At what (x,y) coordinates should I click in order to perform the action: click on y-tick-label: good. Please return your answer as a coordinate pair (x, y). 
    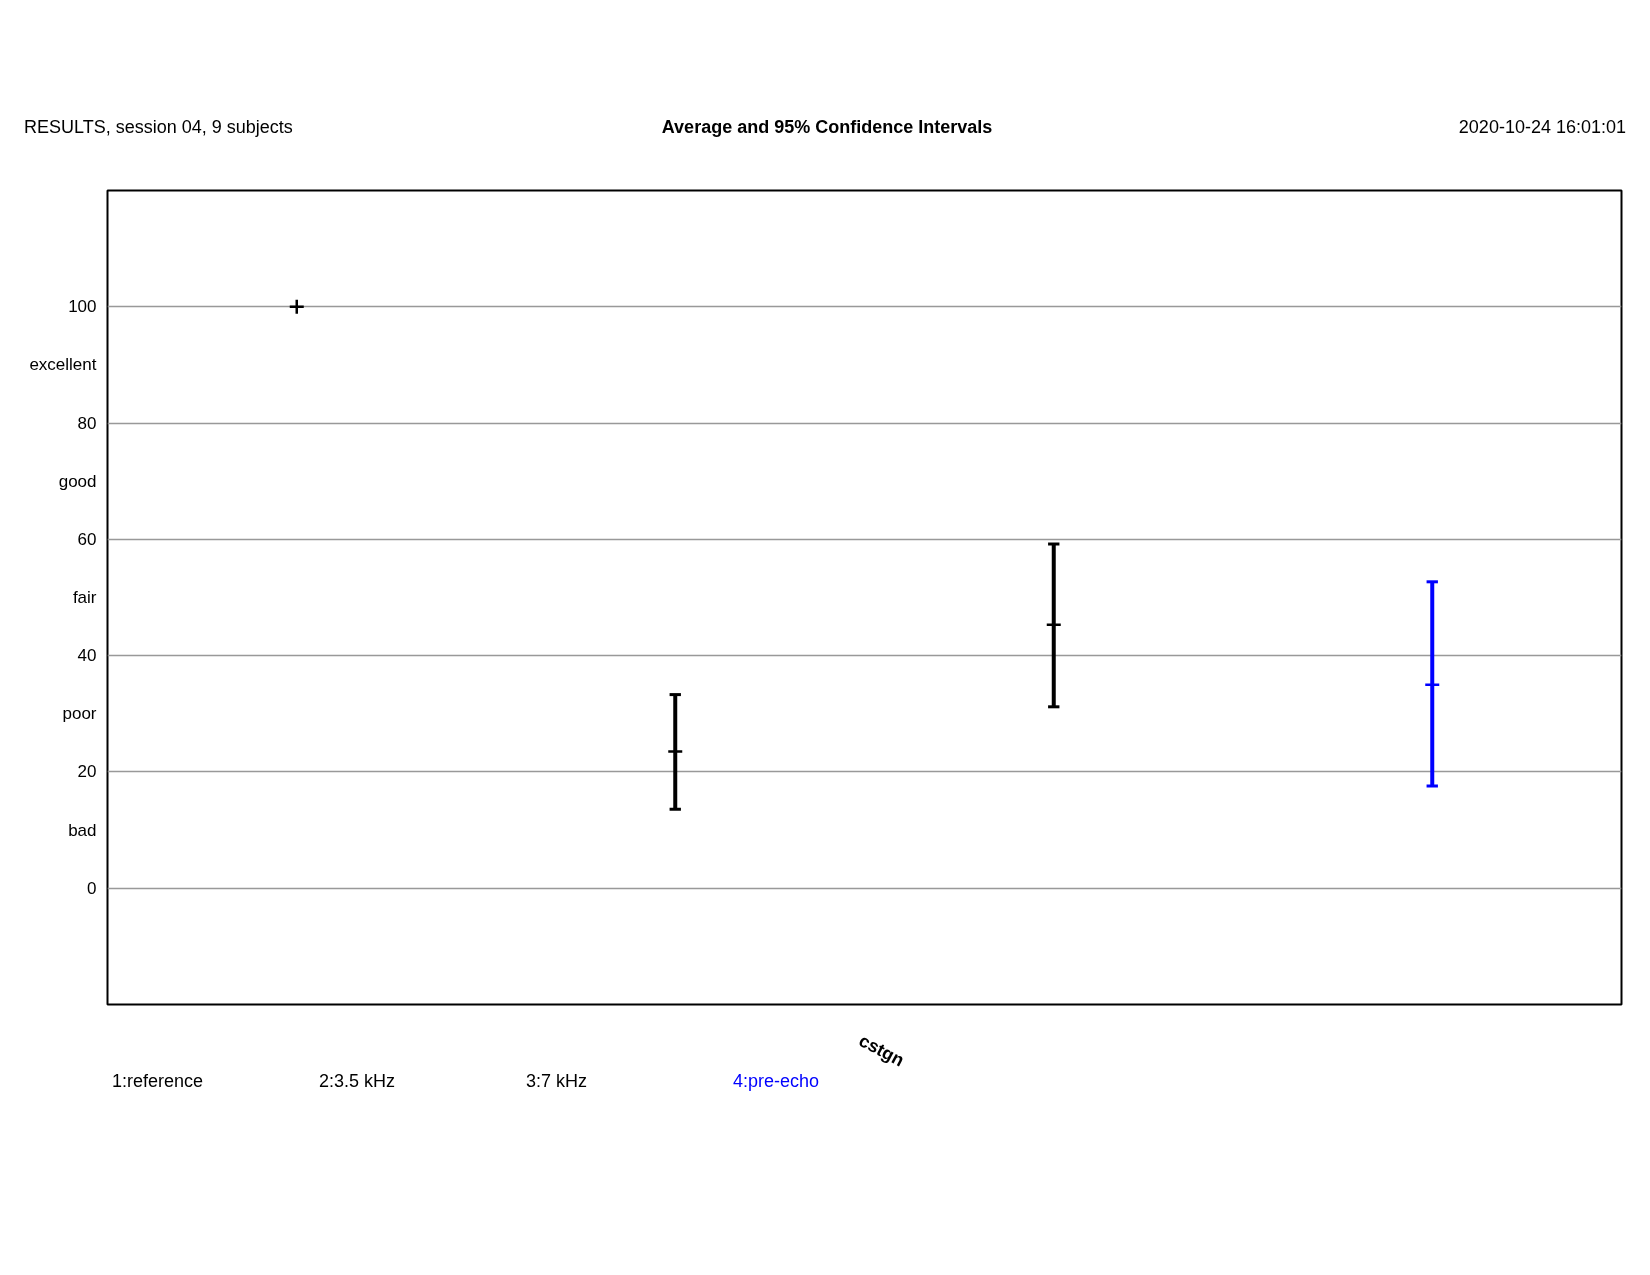
    Looking at the image, I should click on (77, 481).